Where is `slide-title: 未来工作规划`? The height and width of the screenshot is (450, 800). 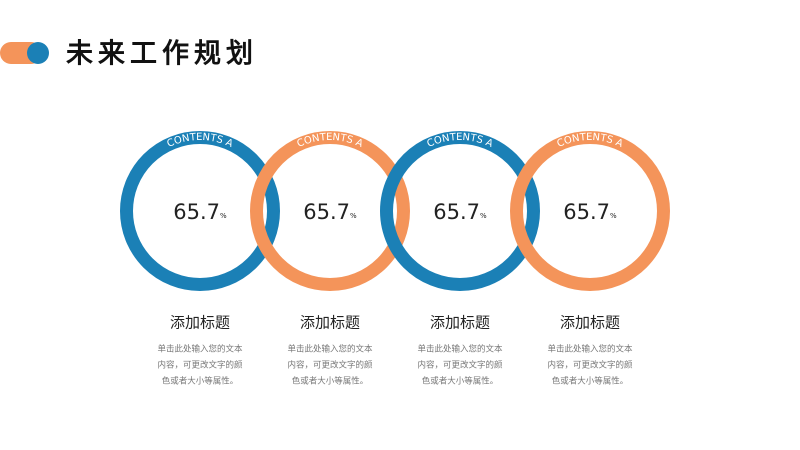
slide-title: 未来工作规划 is located at coordinates (162, 54).